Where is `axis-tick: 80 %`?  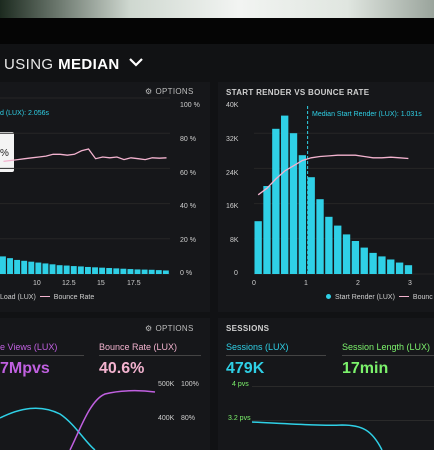 axis-tick: 80 % is located at coordinates (188, 139).